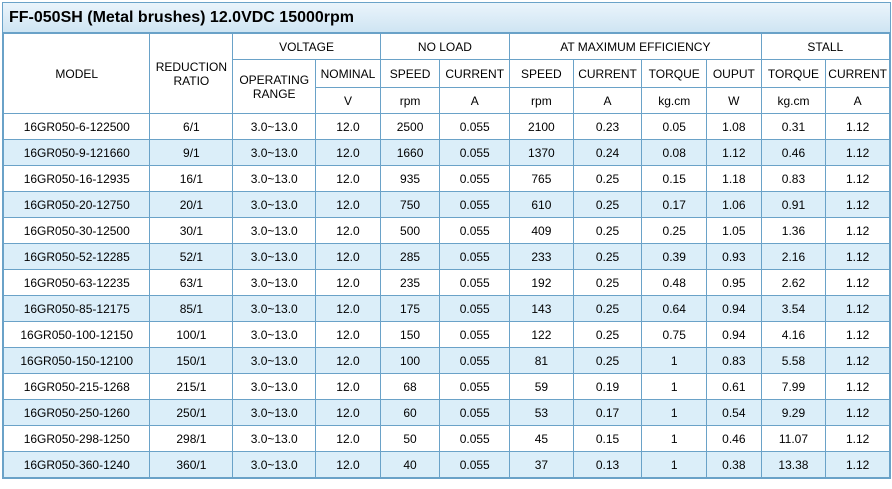 This screenshot has width=892, height=489. I want to click on cell-eff-torque: 1, so click(674, 412).